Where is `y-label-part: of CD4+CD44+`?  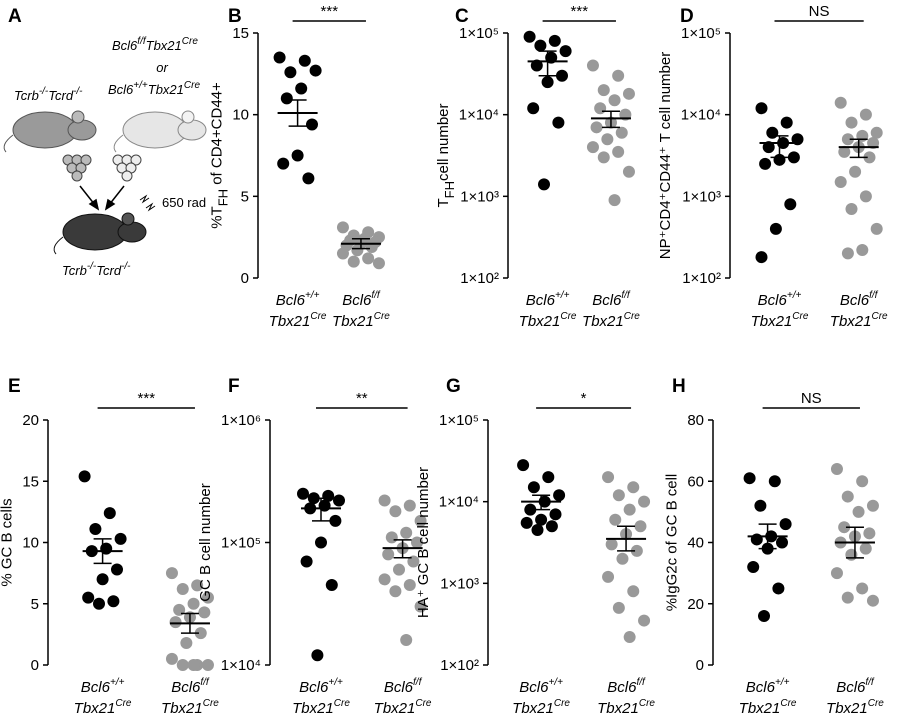 y-label-part: of CD4+CD44+ is located at coordinates (216, 135).